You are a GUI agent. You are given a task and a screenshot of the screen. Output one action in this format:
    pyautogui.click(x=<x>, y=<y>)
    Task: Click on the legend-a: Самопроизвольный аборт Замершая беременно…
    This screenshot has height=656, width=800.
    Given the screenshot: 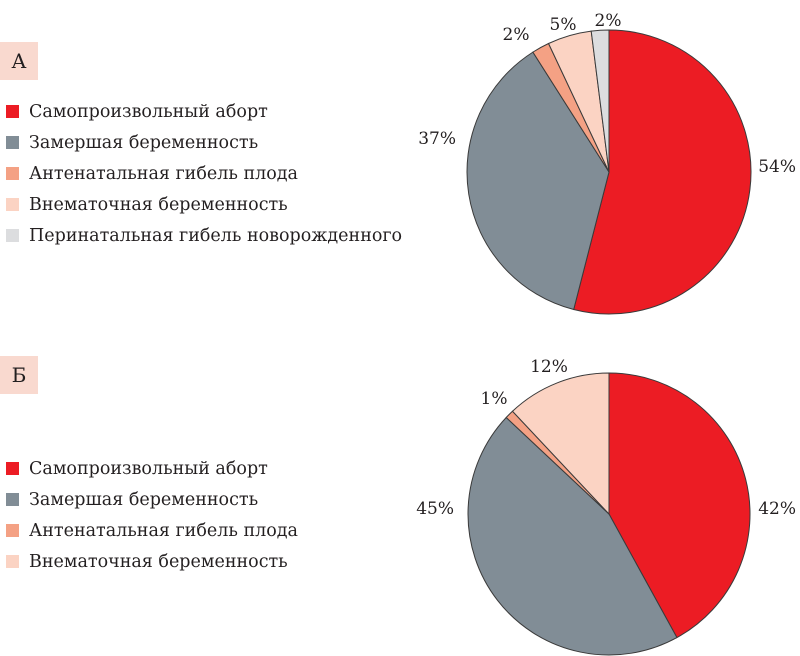 What is the action you would take?
    pyautogui.click(x=204, y=173)
    